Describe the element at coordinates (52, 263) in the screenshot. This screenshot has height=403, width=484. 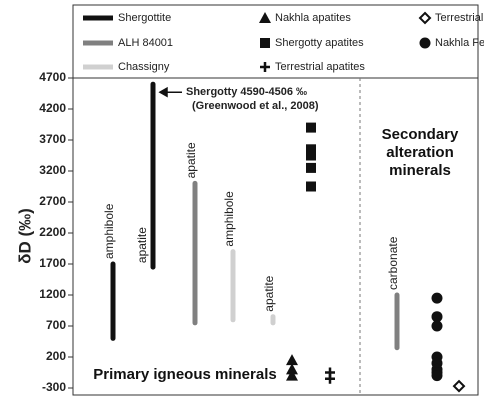
I see `y-tick-label: 1700` at that location.